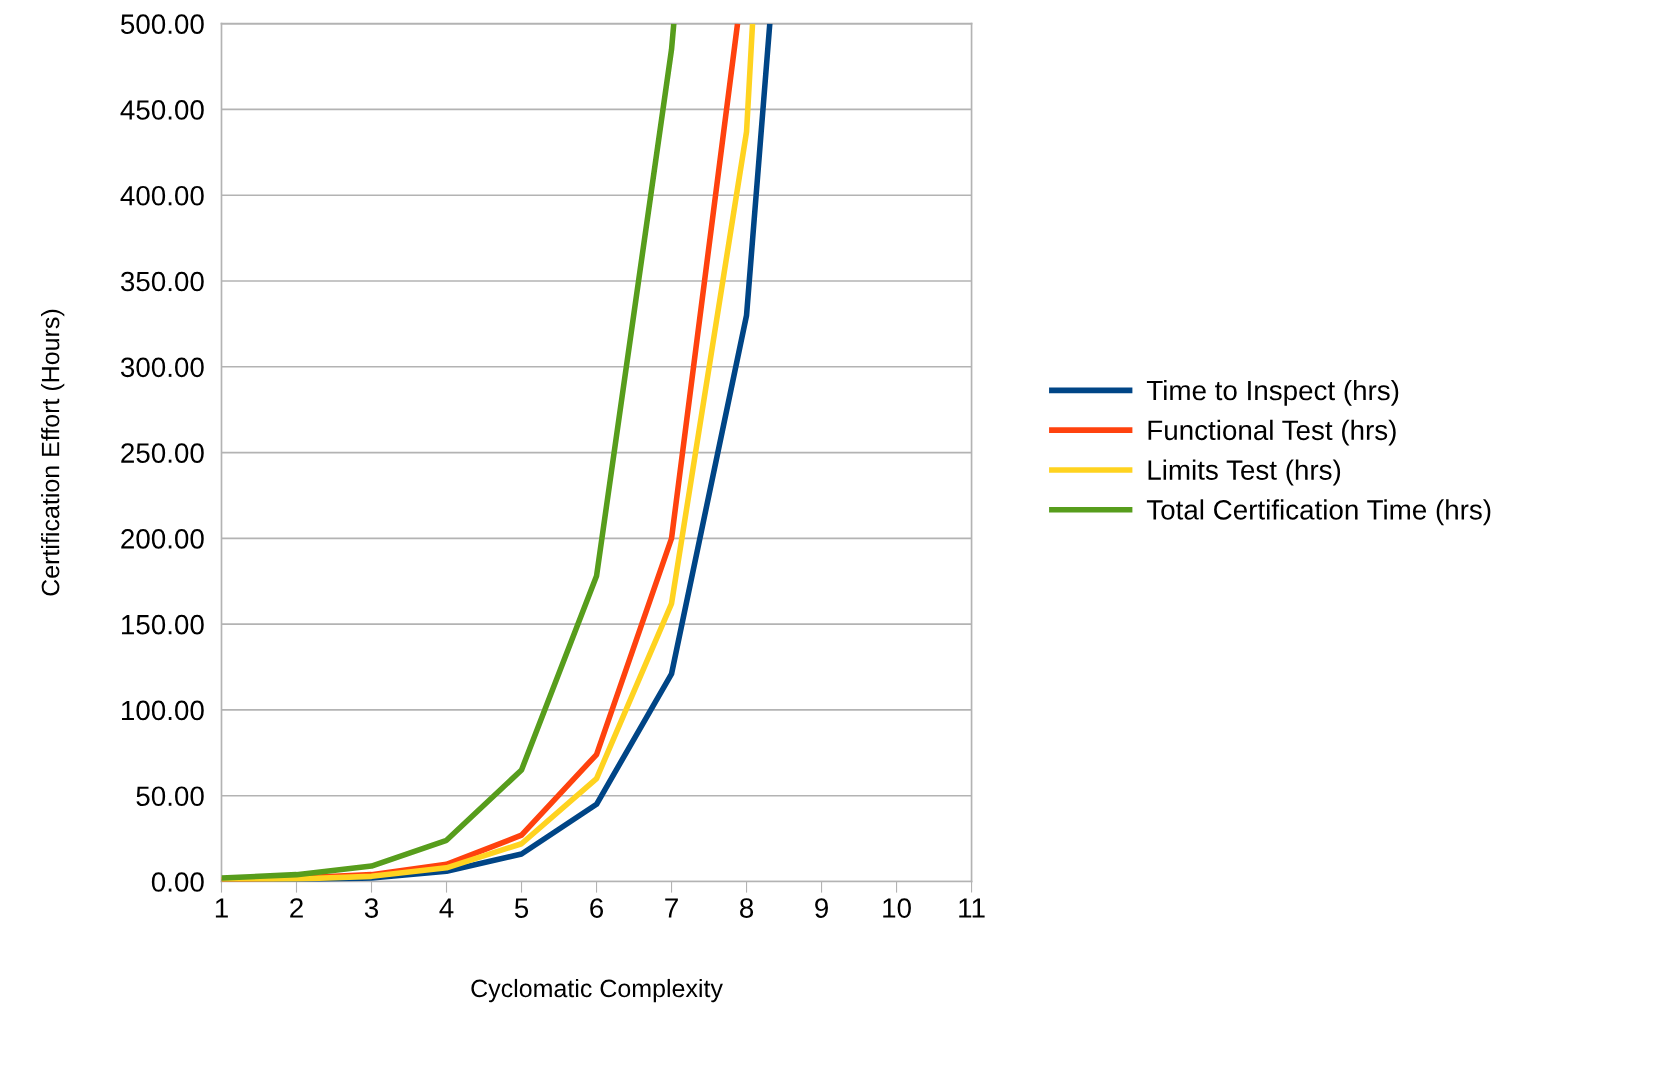 The image size is (1678, 1075). What do you see at coordinates (371, 908) in the screenshot?
I see `x-tick-label: 3` at bounding box center [371, 908].